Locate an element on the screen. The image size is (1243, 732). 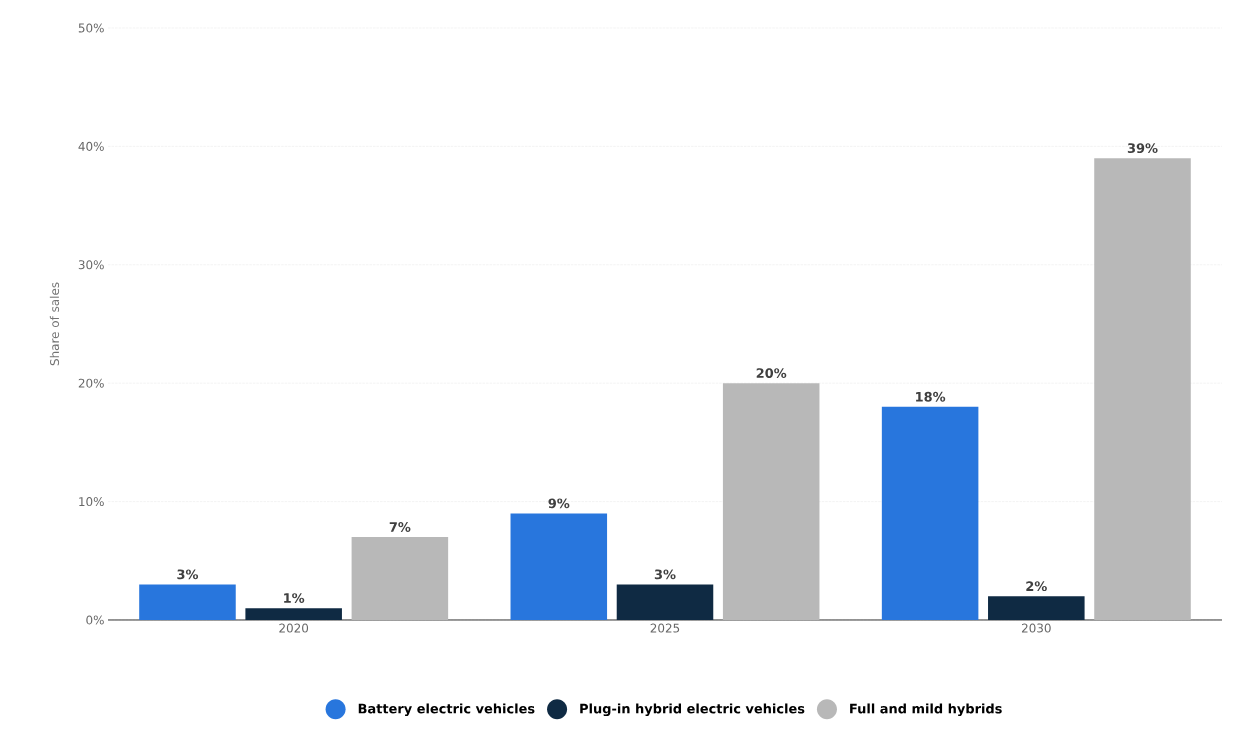
y-tick-label: 50% is located at coordinates (91, 28).